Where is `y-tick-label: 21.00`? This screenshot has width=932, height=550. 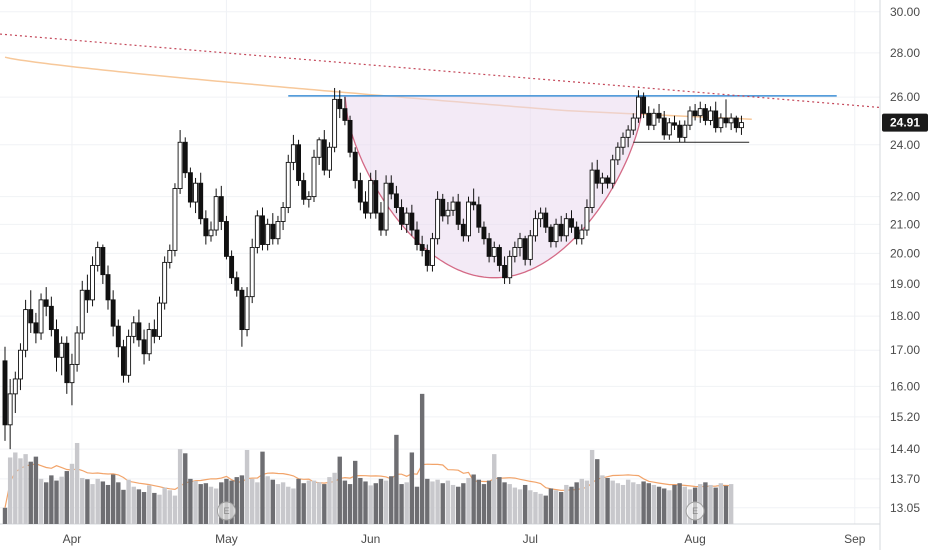 y-tick-label: 21.00 is located at coordinates (905, 224).